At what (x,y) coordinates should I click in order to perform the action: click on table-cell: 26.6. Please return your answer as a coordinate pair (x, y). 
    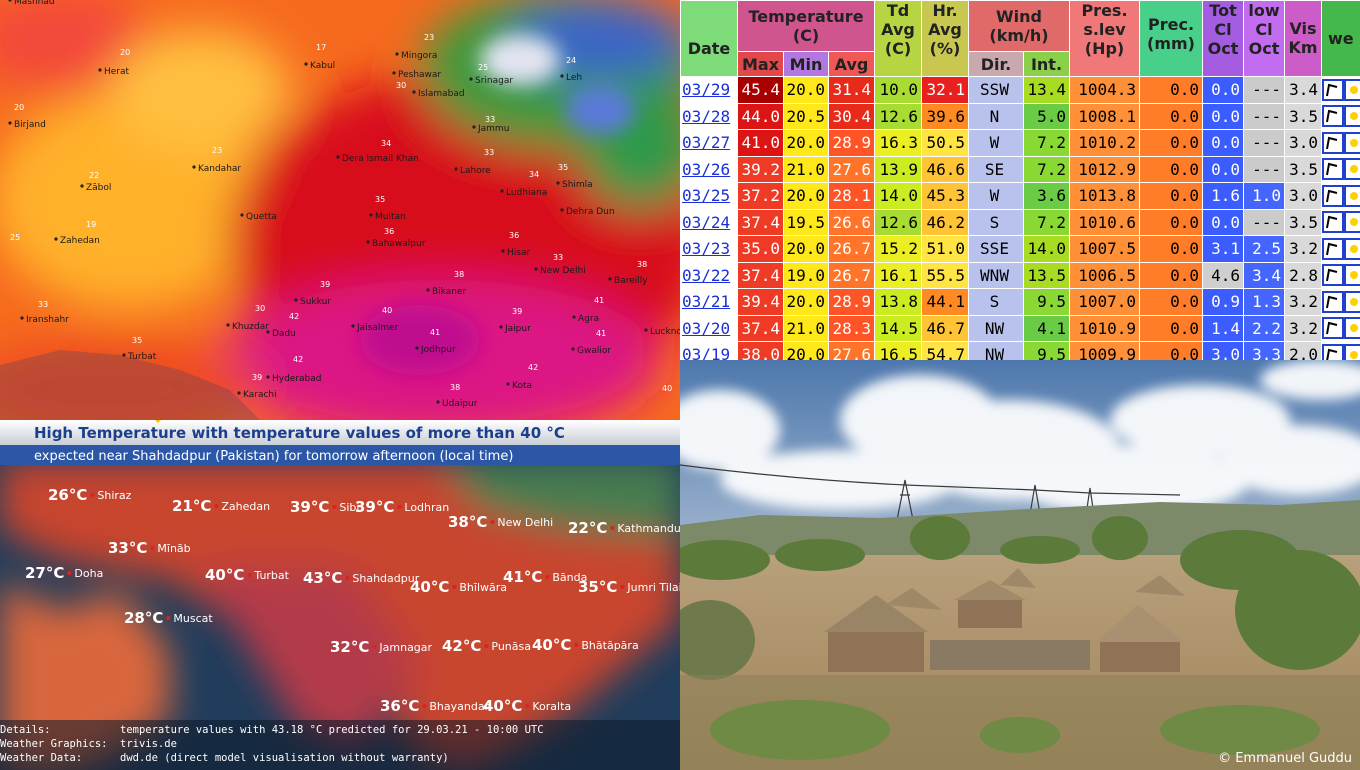
    Looking at the image, I should click on (851, 222).